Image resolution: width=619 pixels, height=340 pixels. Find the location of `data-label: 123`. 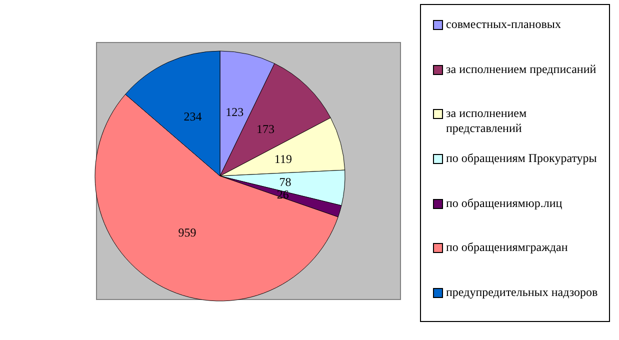

data-label: 123 is located at coordinates (235, 112).